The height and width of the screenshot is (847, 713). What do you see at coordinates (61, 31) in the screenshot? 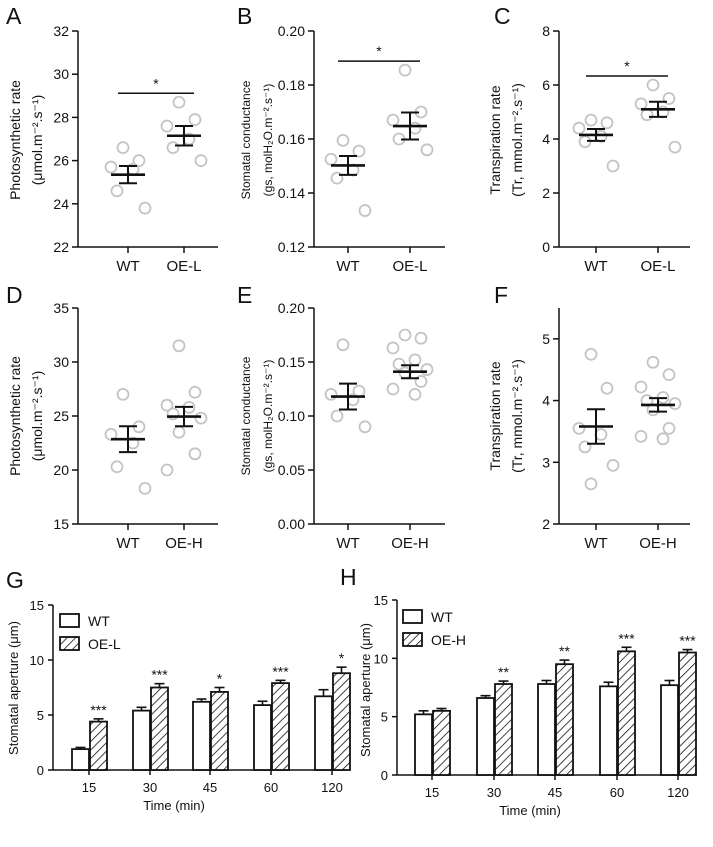
I see `y-tick-label: 32` at bounding box center [61, 31].